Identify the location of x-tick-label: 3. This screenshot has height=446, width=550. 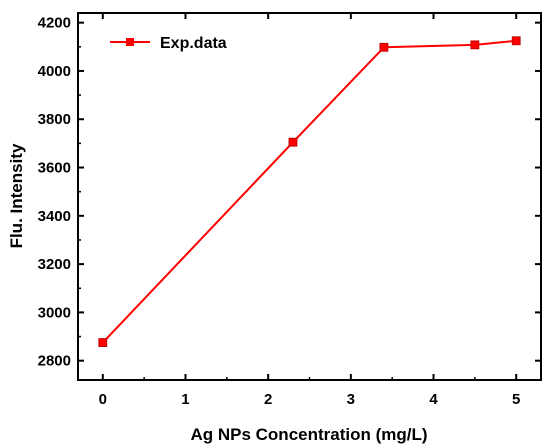
(351, 399).